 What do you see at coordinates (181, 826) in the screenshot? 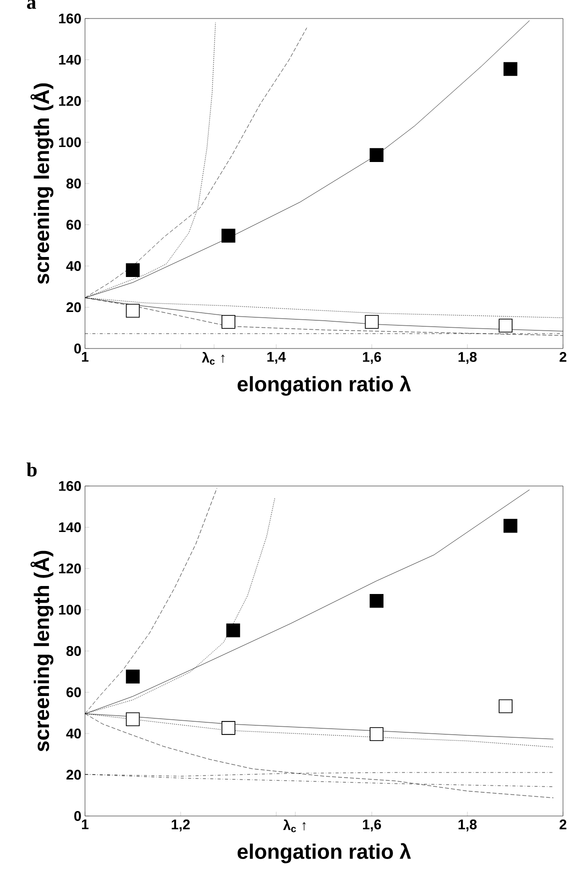
I see `x-tick-label: 1,2` at bounding box center [181, 826].